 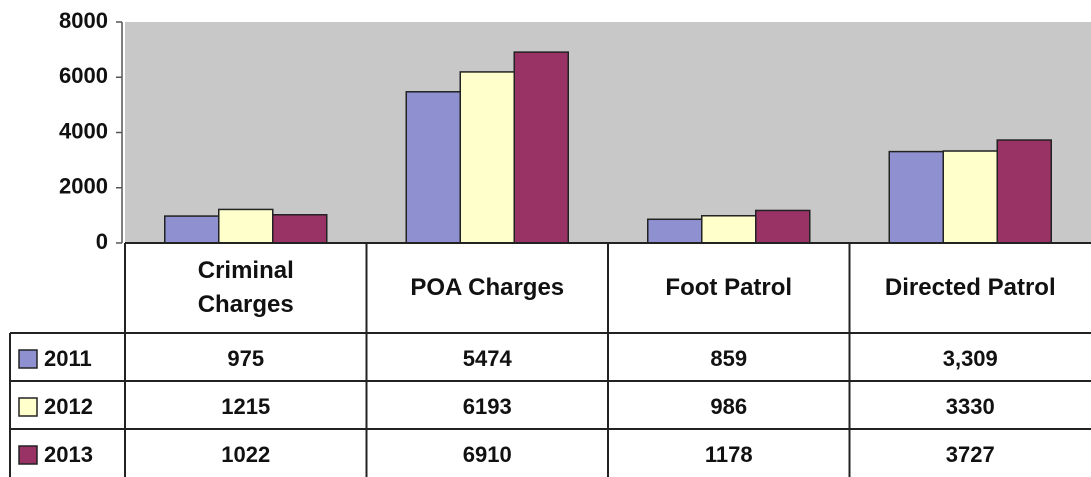 What do you see at coordinates (83, 20) in the screenshot?
I see `y-tick-label: 8000` at bounding box center [83, 20].